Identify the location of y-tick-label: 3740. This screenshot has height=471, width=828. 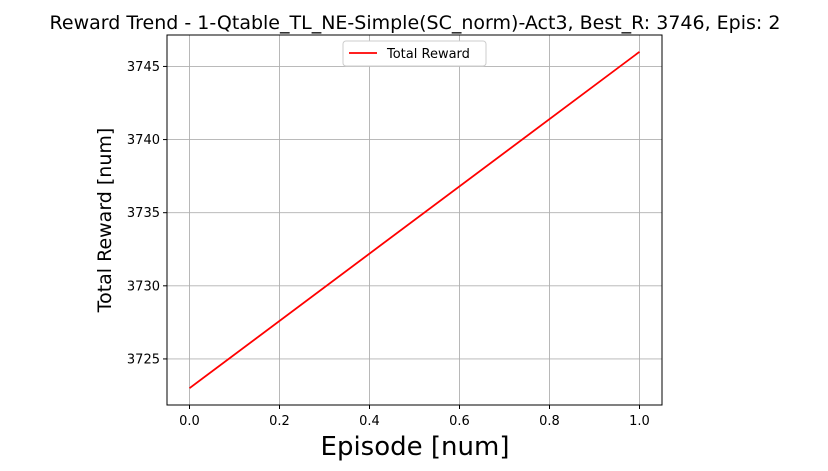
(143, 140).